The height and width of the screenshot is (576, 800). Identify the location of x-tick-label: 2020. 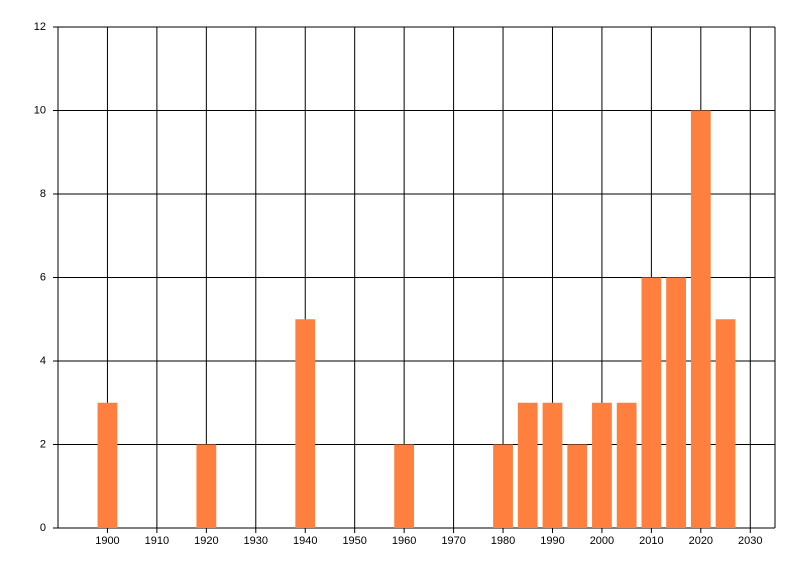
(701, 541).